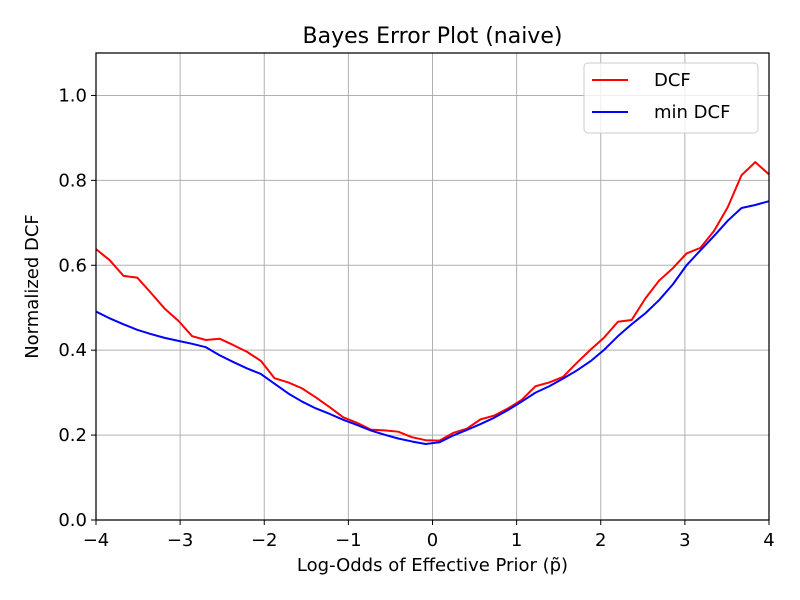 This screenshot has height=600, width=800. I want to click on x-tick-label: −1, so click(348, 540).